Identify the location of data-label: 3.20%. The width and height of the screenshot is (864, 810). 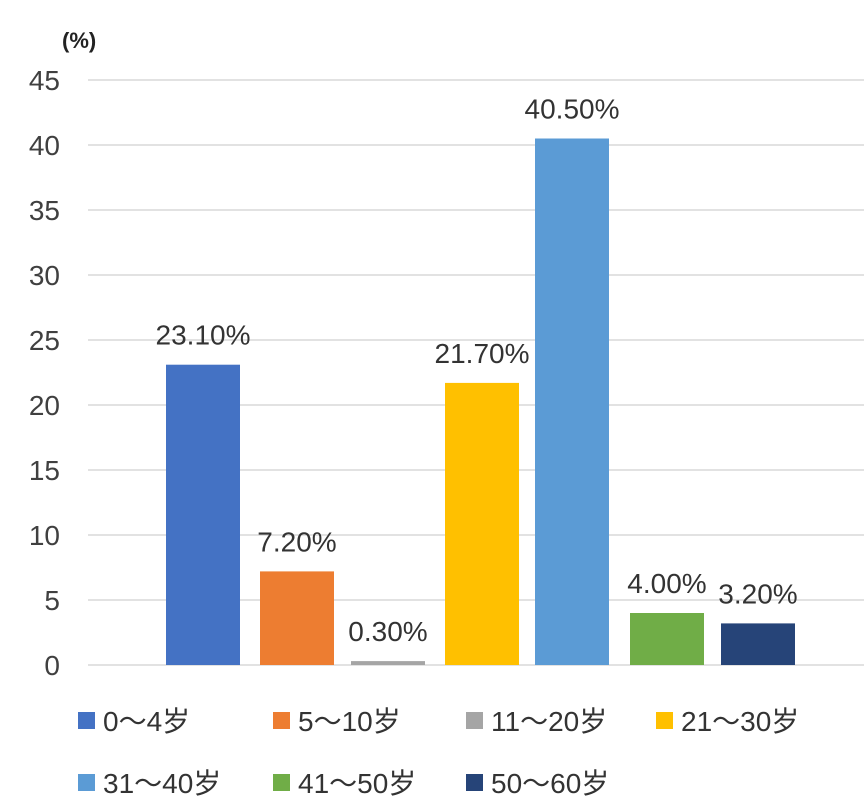
(757, 593).